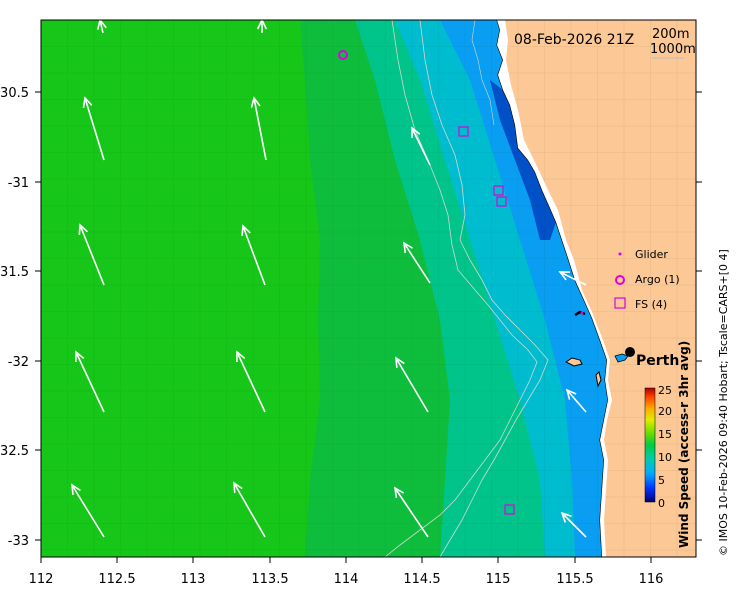  Describe the element at coordinates (574, 579) in the screenshot. I see `x-tick-label: 115.5` at that location.